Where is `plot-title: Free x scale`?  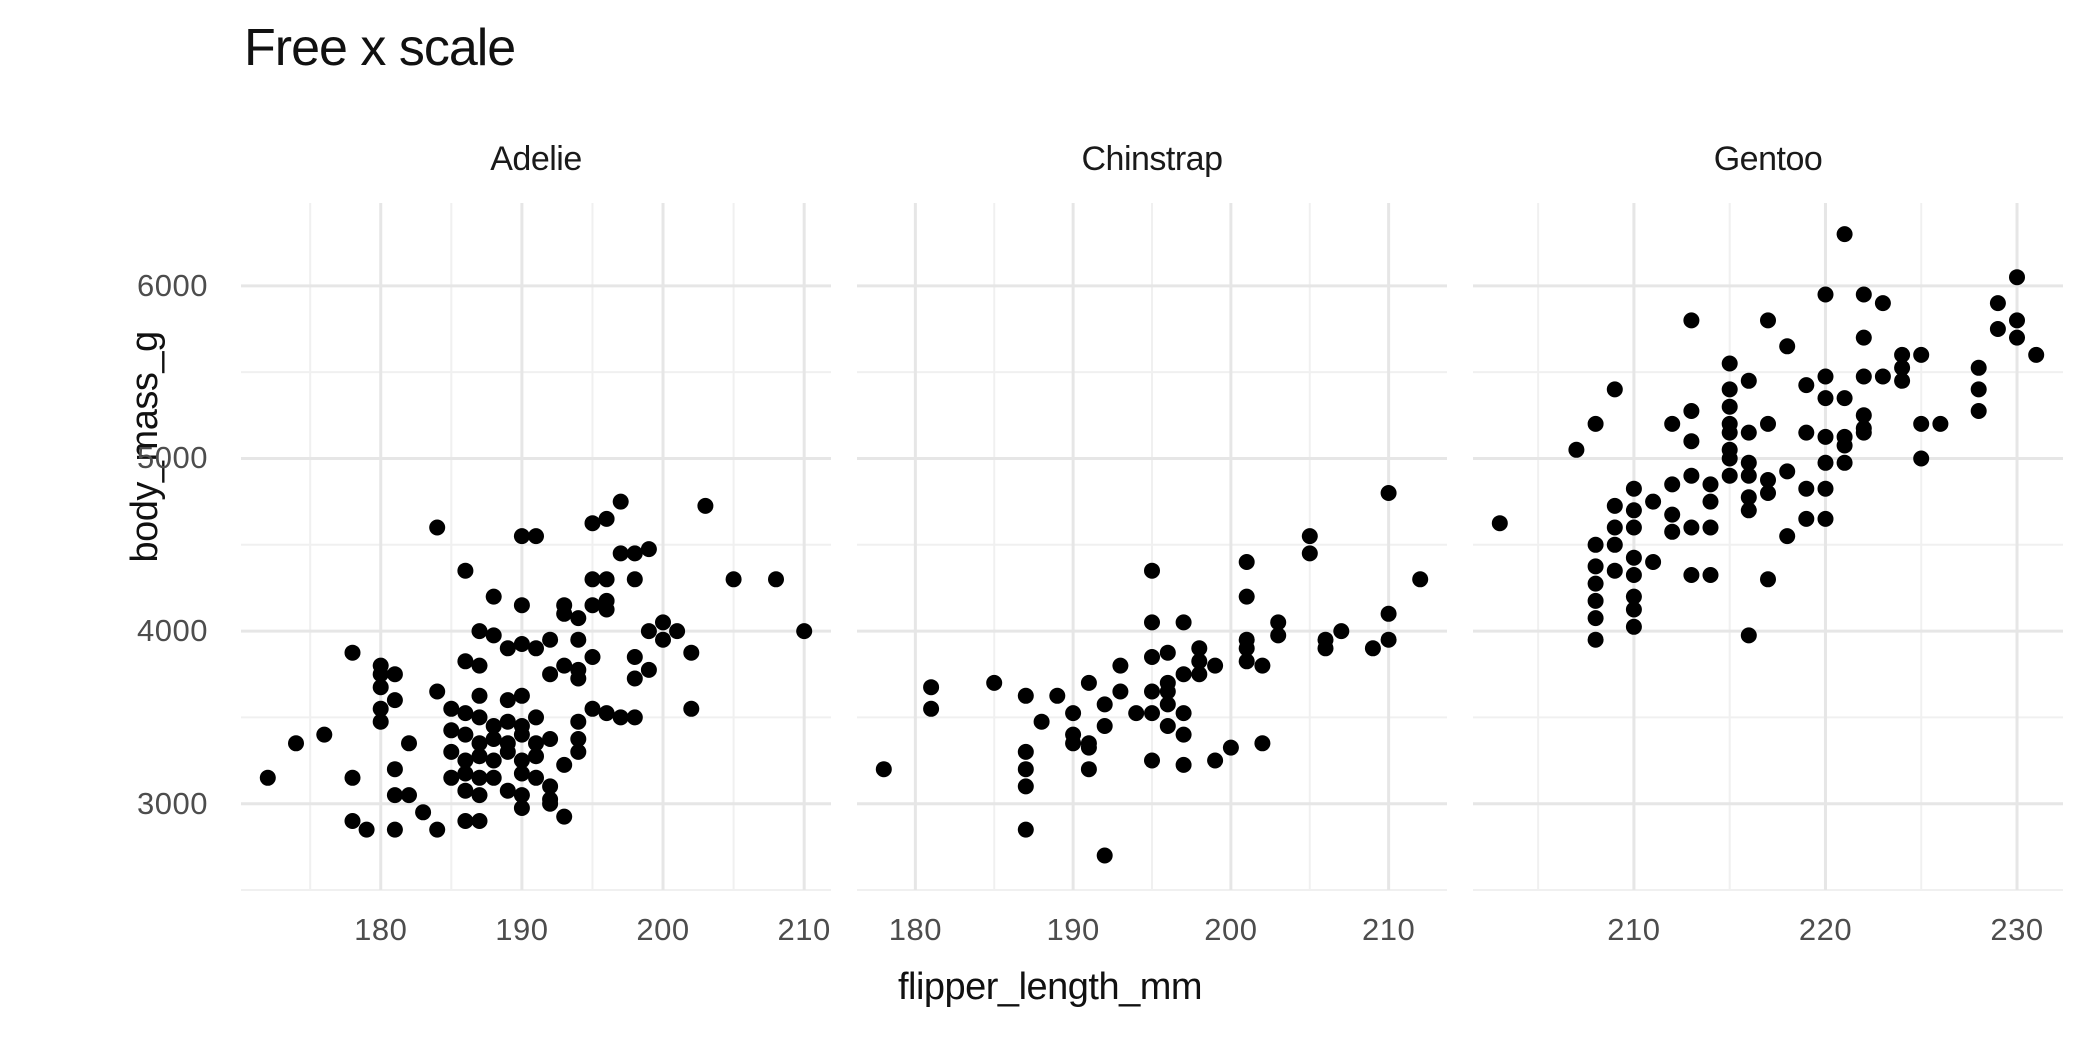
plot-title: Free x scale is located at coordinates (380, 48).